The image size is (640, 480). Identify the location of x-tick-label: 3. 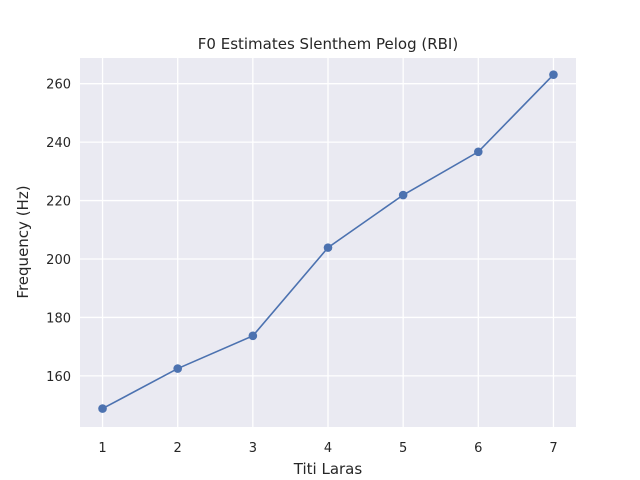
(253, 448).